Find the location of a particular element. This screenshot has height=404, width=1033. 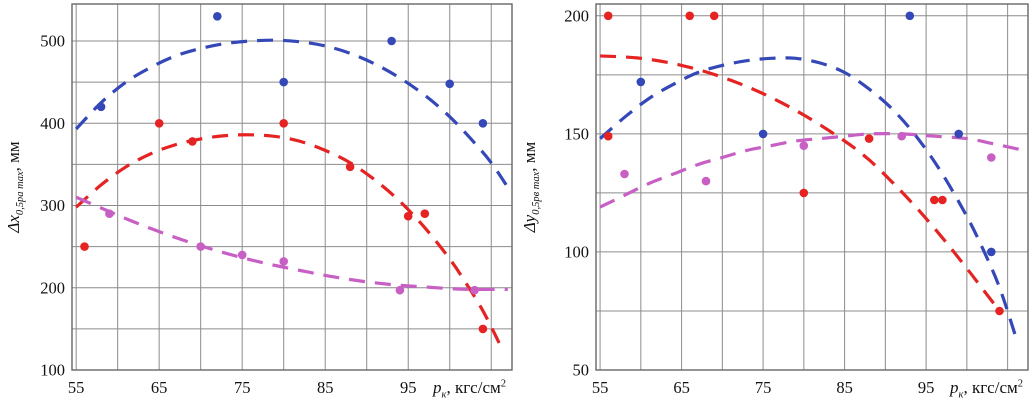

y-tick-label: 300 is located at coordinates (52, 205).